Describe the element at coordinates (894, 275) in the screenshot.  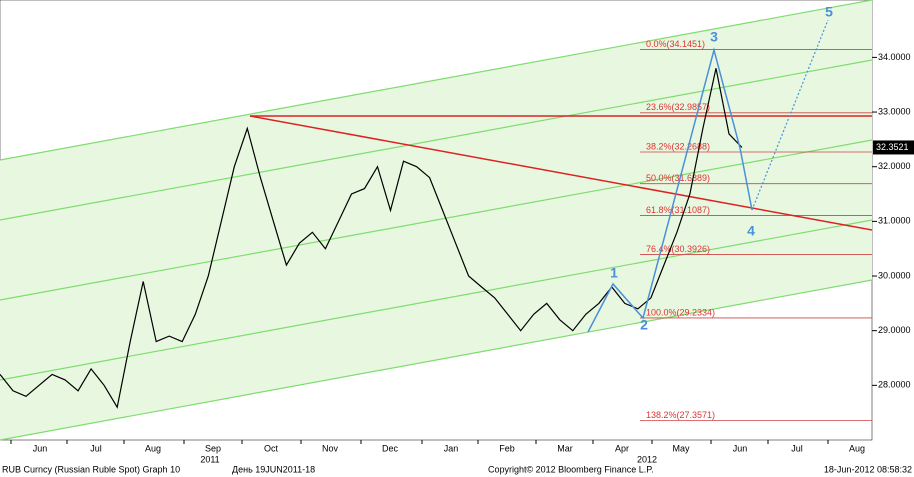
I see `y-tick-label: 30.0000` at that location.